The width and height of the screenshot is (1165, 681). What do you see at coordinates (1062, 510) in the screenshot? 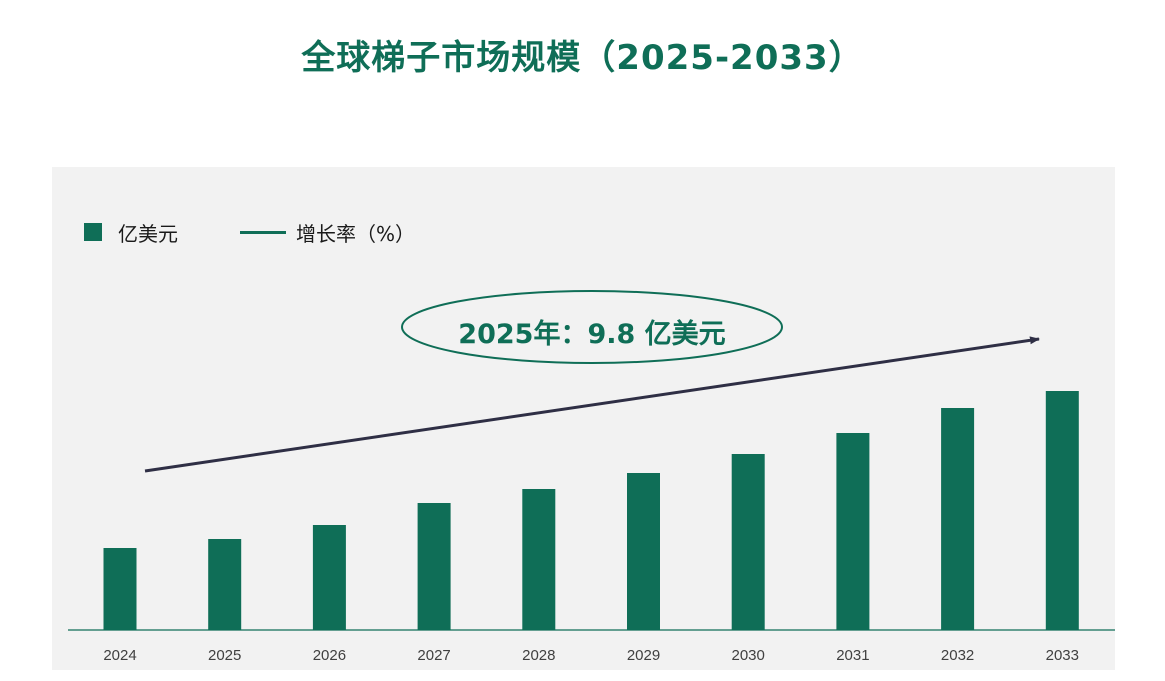
I see `bar-2033` at bounding box center [1062, 510].